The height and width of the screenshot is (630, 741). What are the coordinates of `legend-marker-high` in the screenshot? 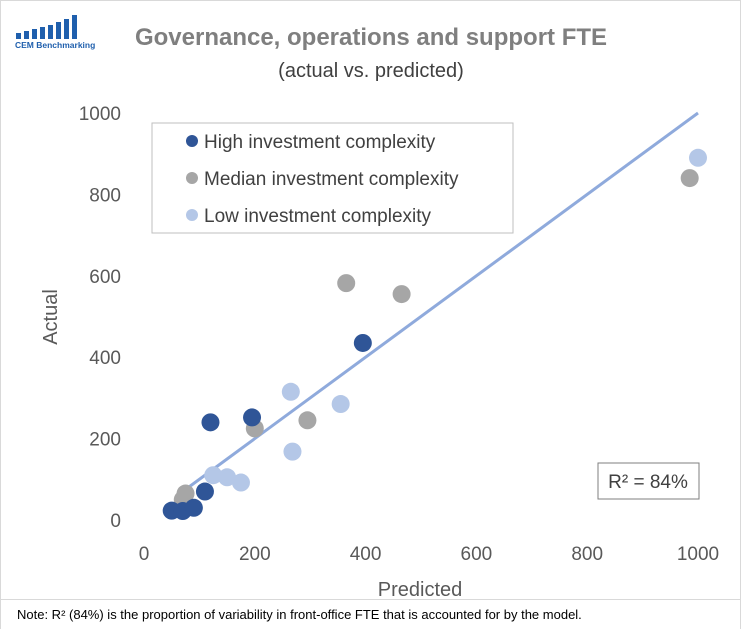 It's located at (192, 141).